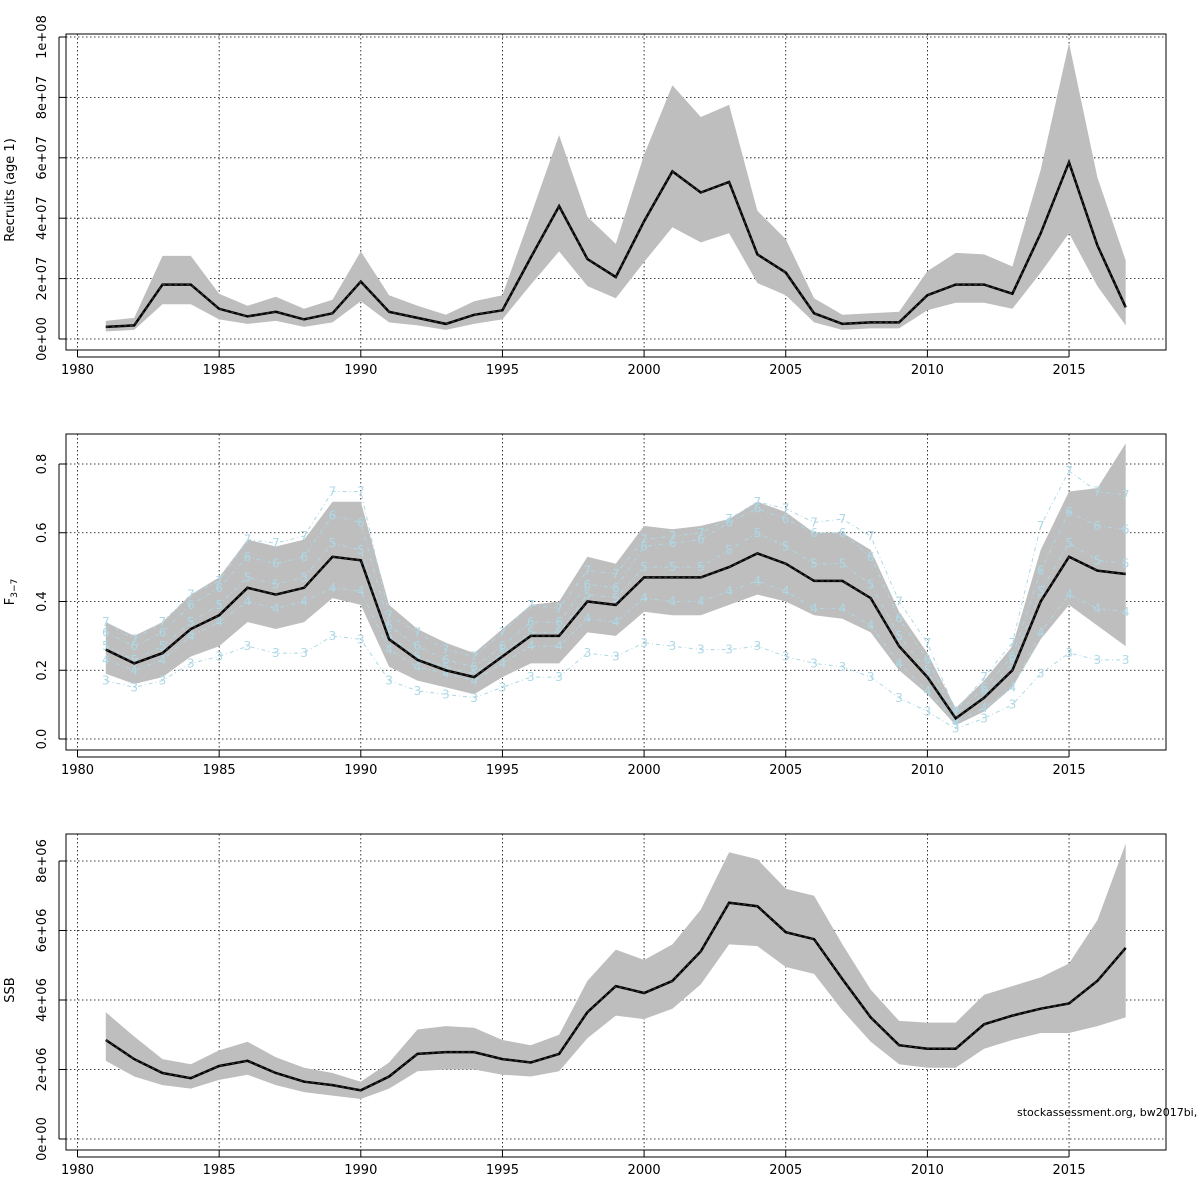  What do you see at coordinates (50, 1000) in the screenshot?
I see `ssb-y-axis: 0e+00 2e+06 4e+06 6e+06 8e+06` at bounding box center [50, 1000].